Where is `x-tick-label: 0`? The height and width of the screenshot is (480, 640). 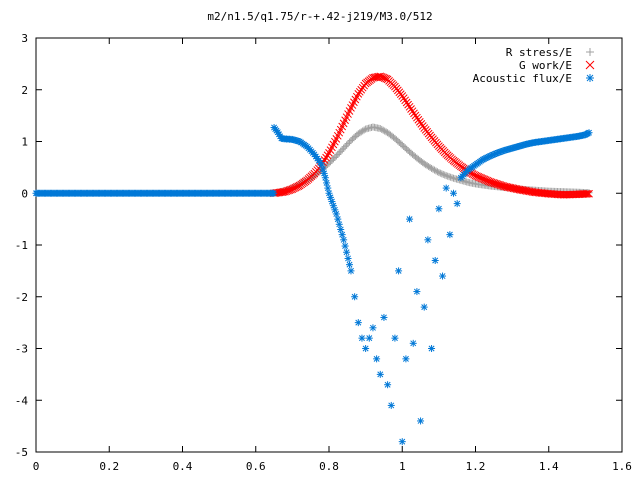
x-tick-label: 0 is located at coordinates (36, 466).